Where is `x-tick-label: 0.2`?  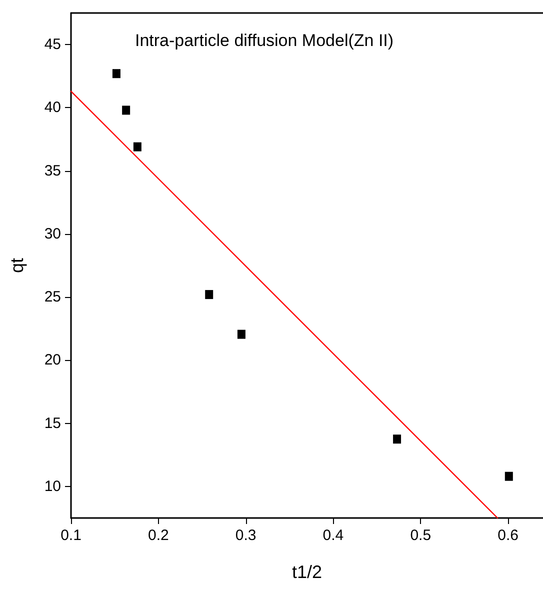
x-tick-label: 0.2 is located at coordinates (158, 535).